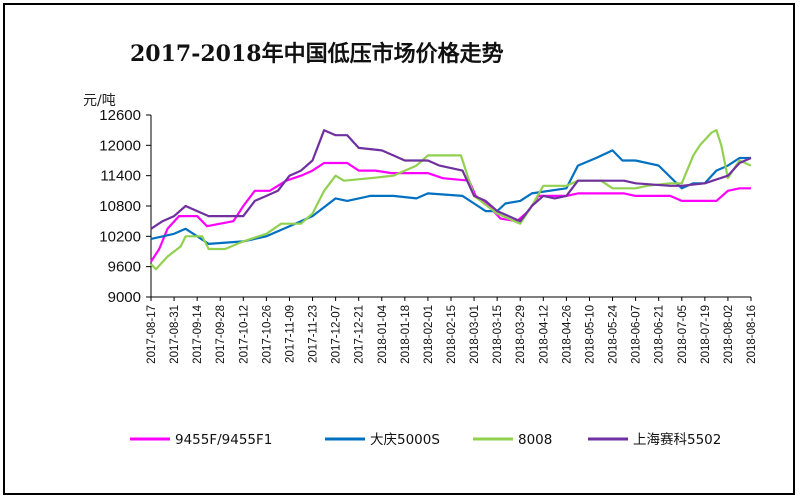  I want to click on x-tick-label: 2018-03-01, so click(475, 334).